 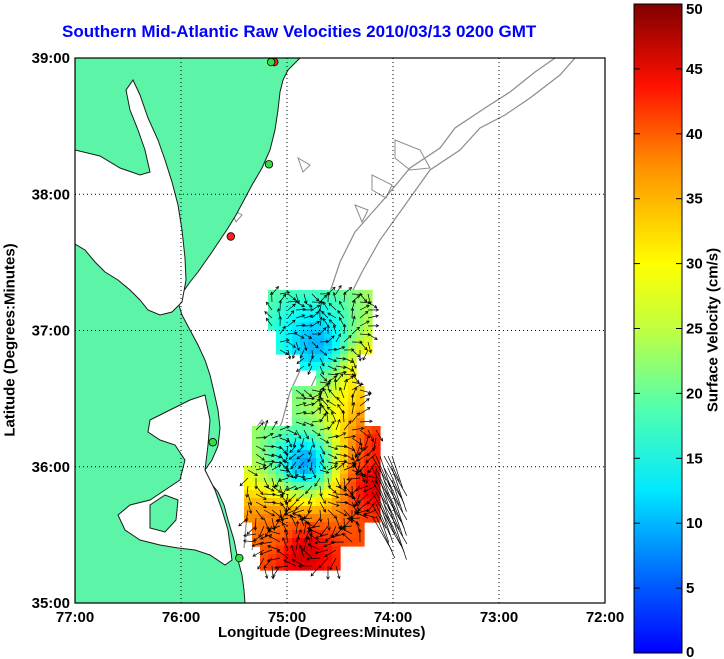 What do you see at coordinates (51, 467) in the screenshot?
I see `y-tick-label: 36:00` at bounding box center [51, 467].